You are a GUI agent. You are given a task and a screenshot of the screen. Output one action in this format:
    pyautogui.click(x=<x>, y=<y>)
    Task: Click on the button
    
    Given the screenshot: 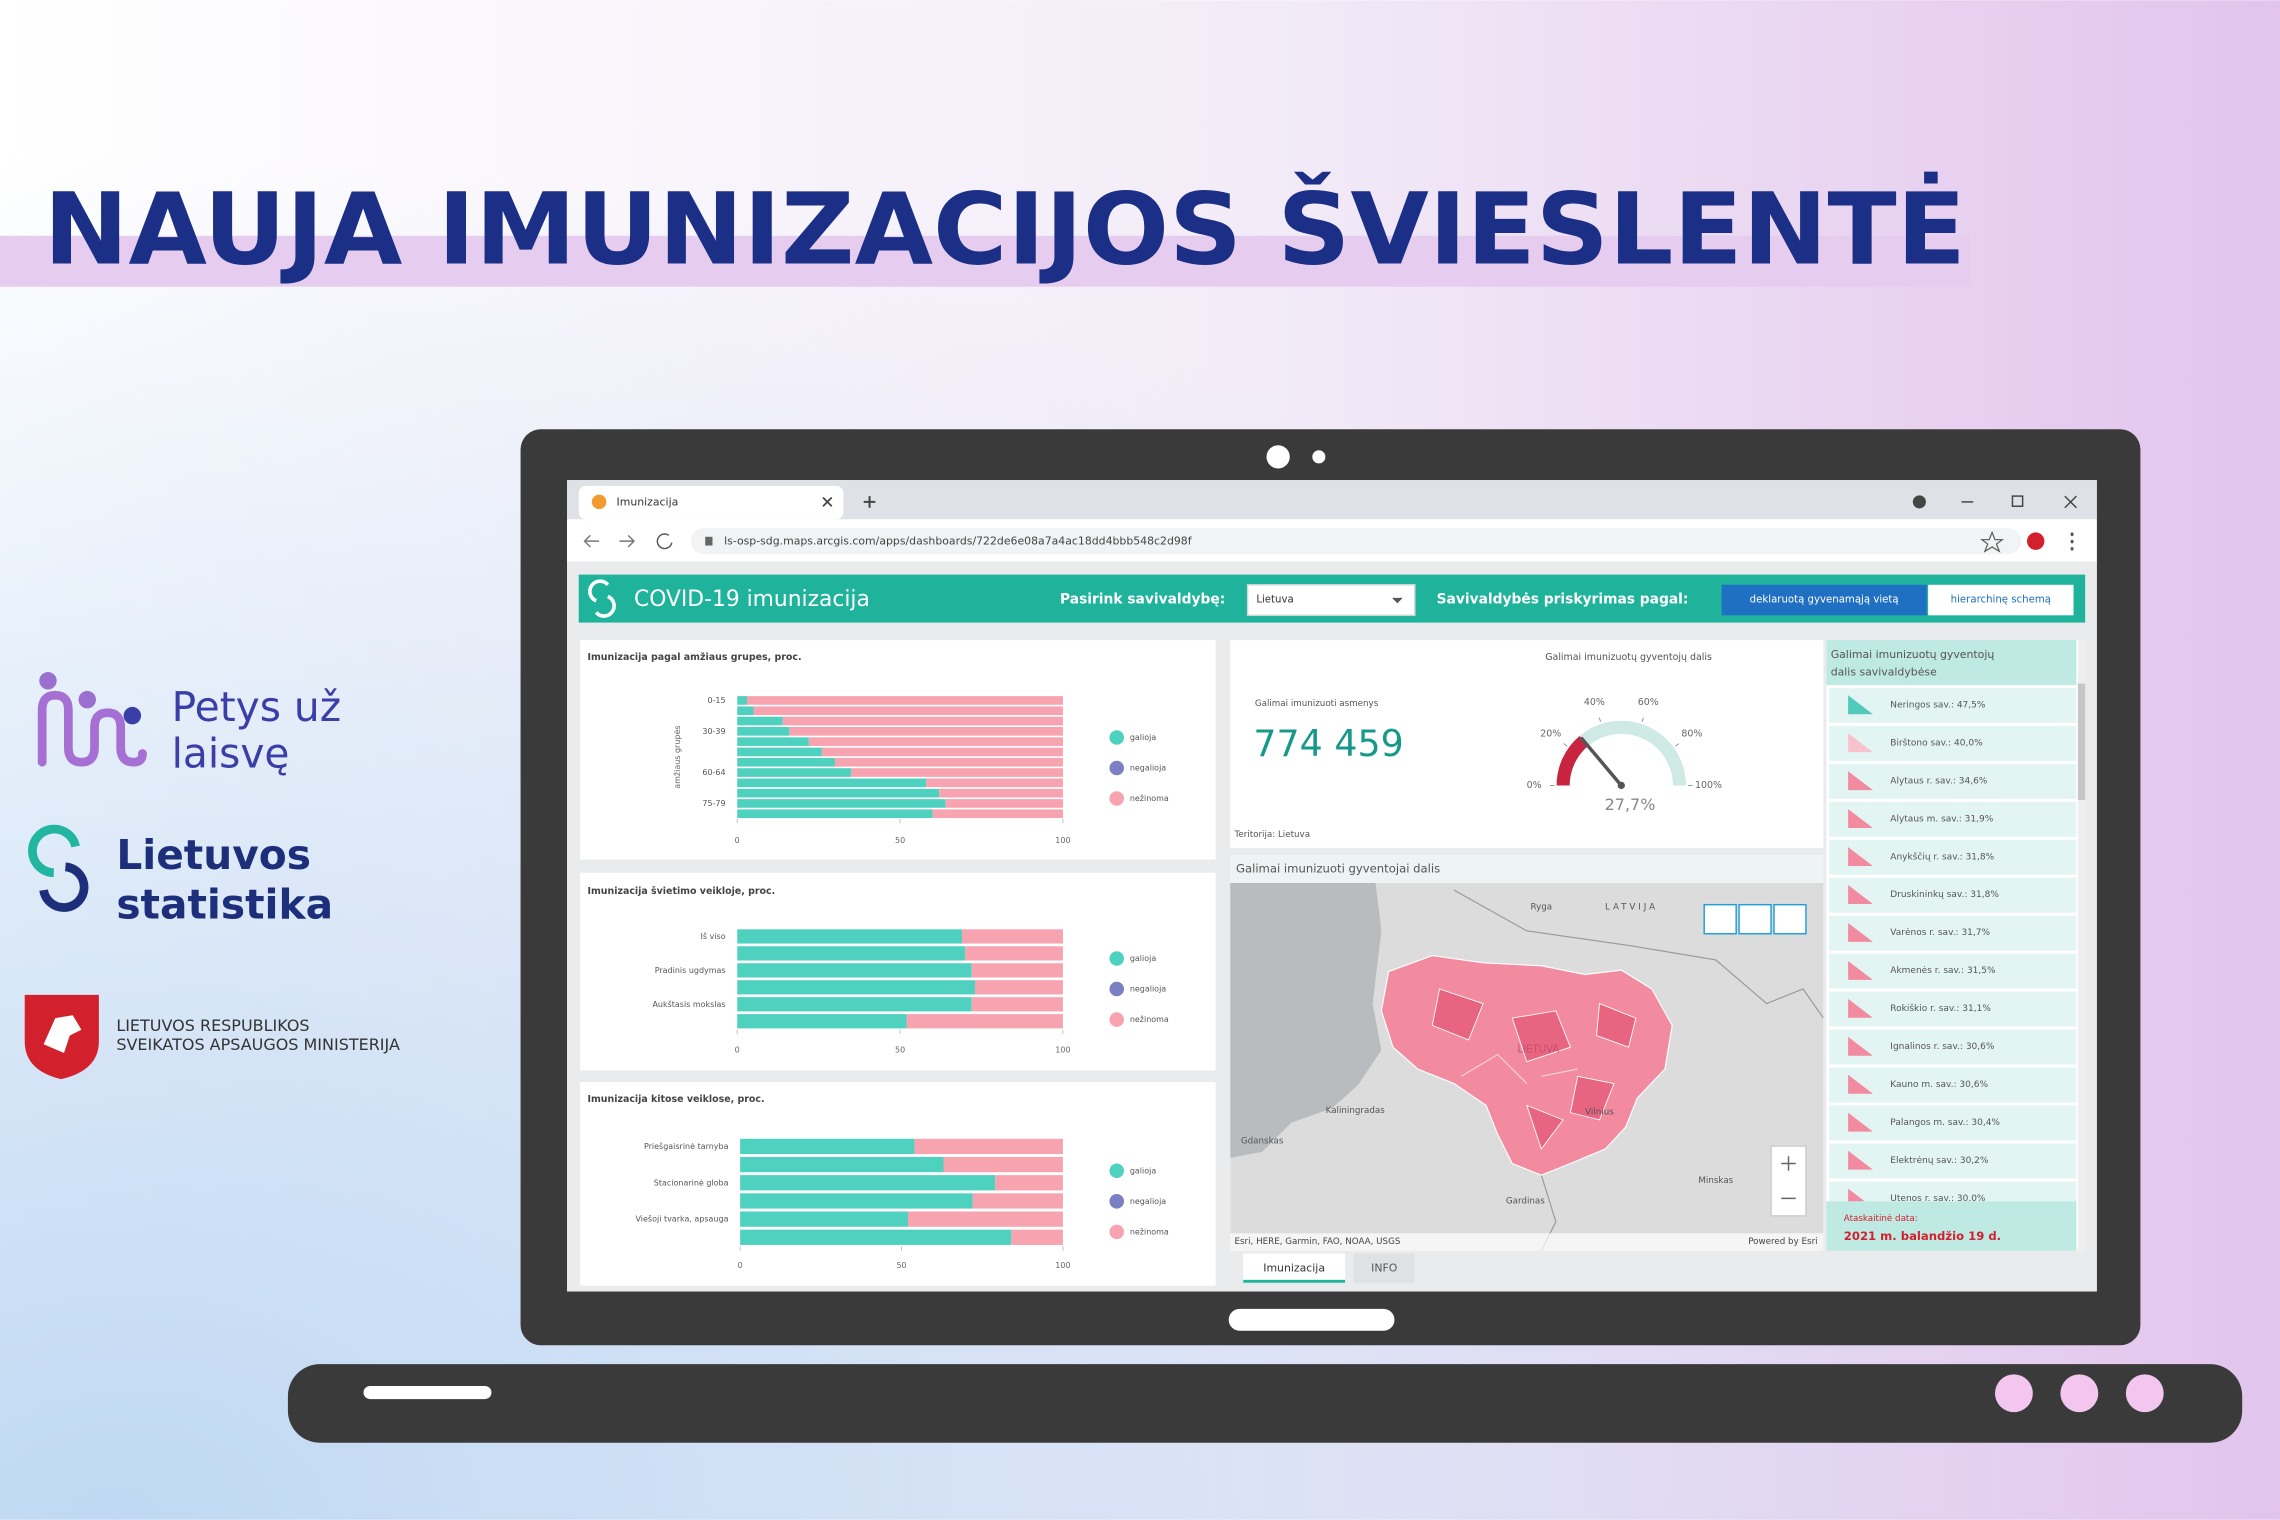 What is the action you would take?
    pyautogui.click(x=2001, y=600)
    